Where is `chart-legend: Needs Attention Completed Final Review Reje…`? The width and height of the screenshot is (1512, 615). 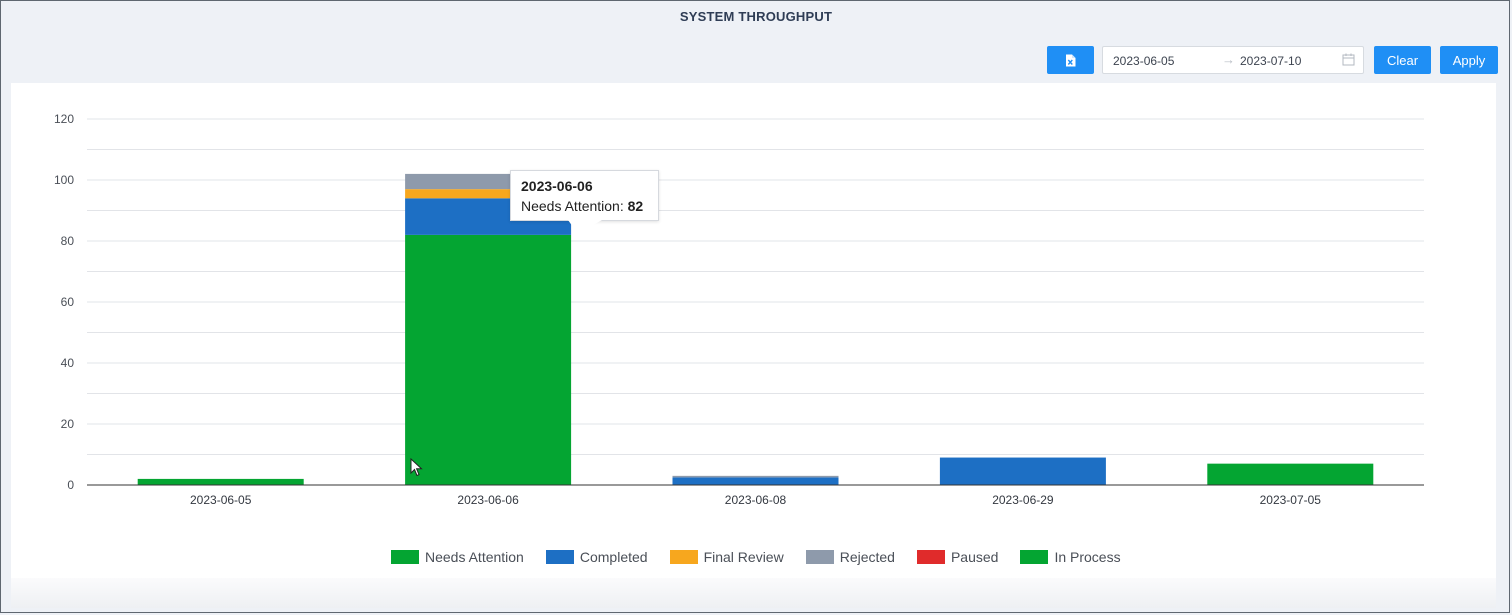
chart-legend: Needs Attention Completed Final Review Reje… is located at coordinates (767, 557).